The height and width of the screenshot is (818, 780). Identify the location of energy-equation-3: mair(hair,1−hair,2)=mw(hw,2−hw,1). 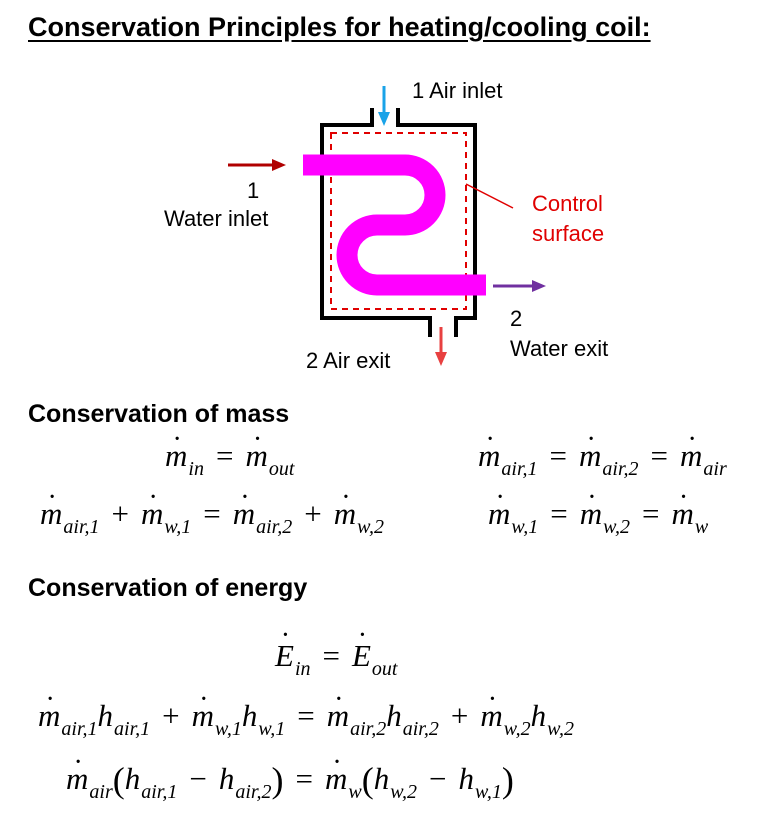
(290, 782).